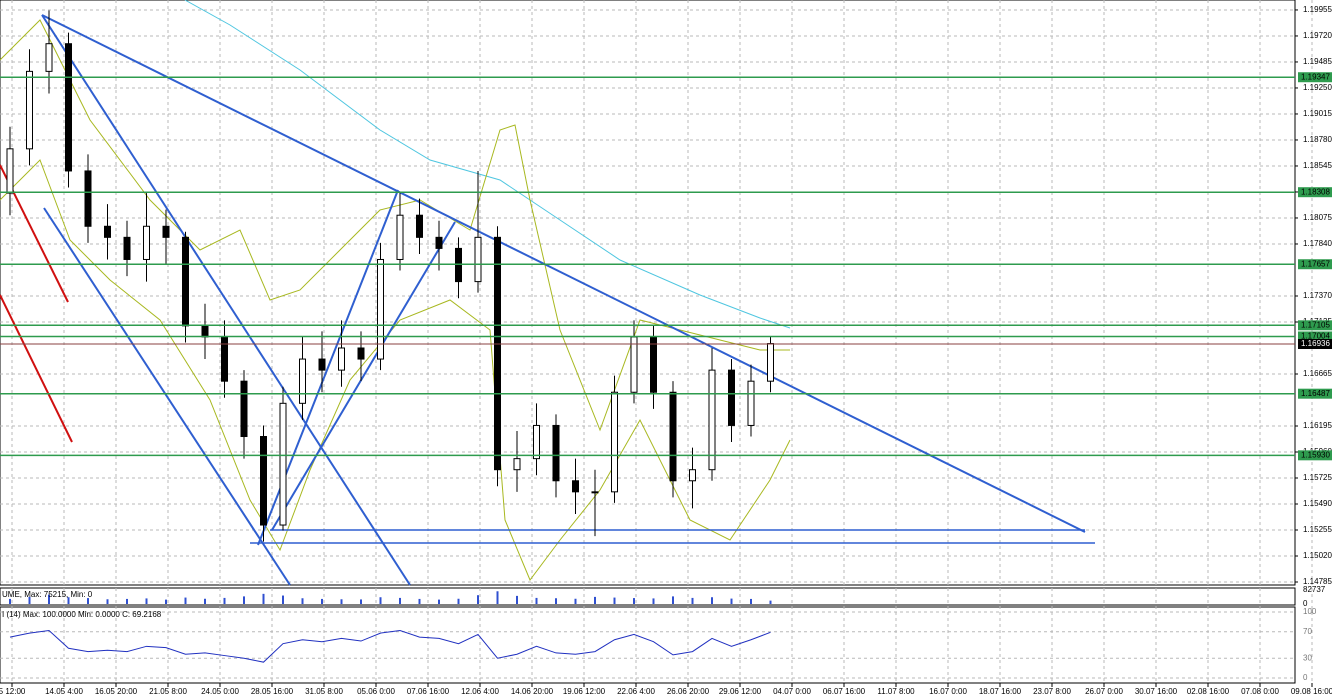 This screenshot has height=699, width=1332. What do you see at coordinates (1307, 631) in the screenshot?
I see `y-tick-label: 70` at bounding box center [1307, 631].